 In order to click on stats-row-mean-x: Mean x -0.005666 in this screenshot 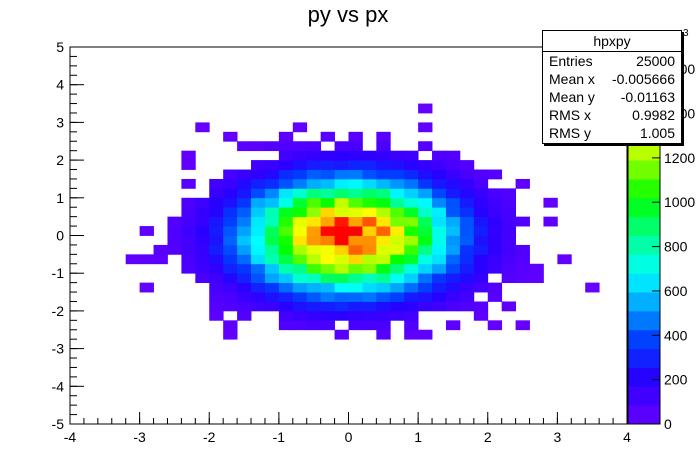, I will do `click(612, 79)`.